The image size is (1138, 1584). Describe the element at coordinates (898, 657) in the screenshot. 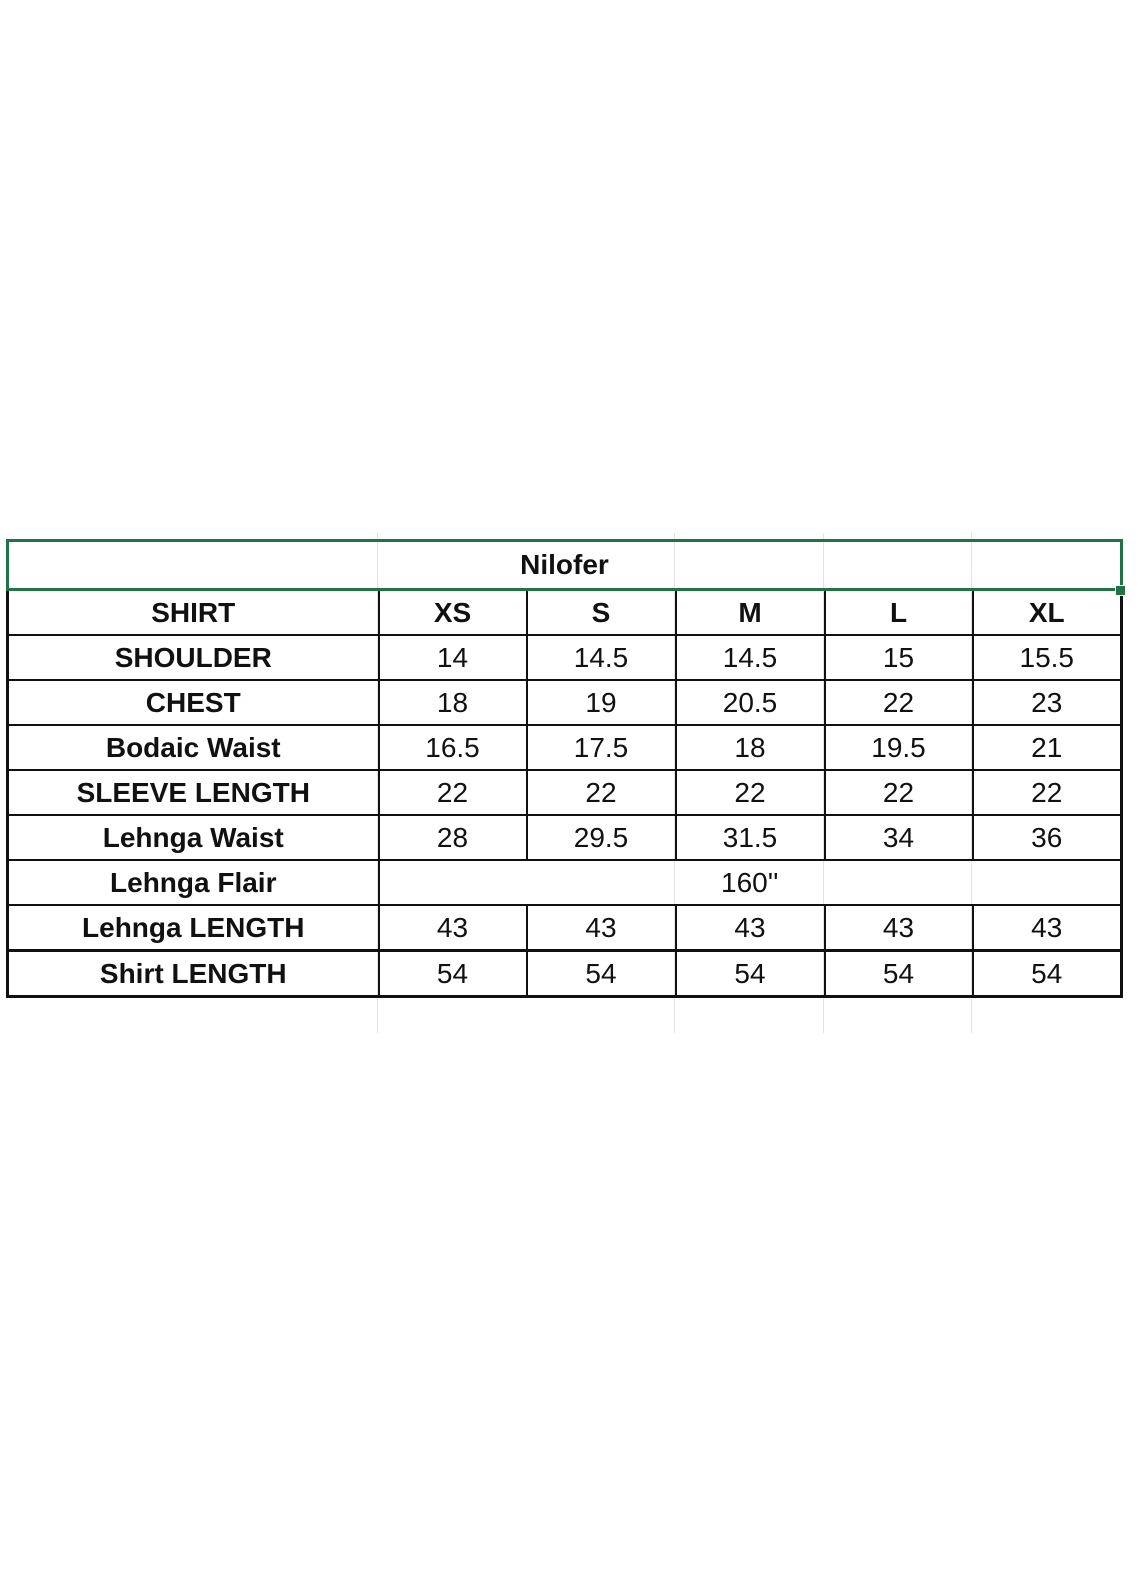

I see `cell: 15` at that location.